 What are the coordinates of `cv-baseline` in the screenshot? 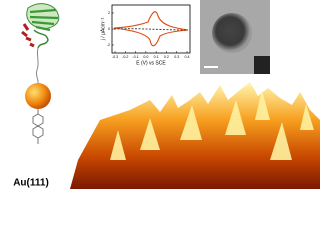 It's located at (151, 29).